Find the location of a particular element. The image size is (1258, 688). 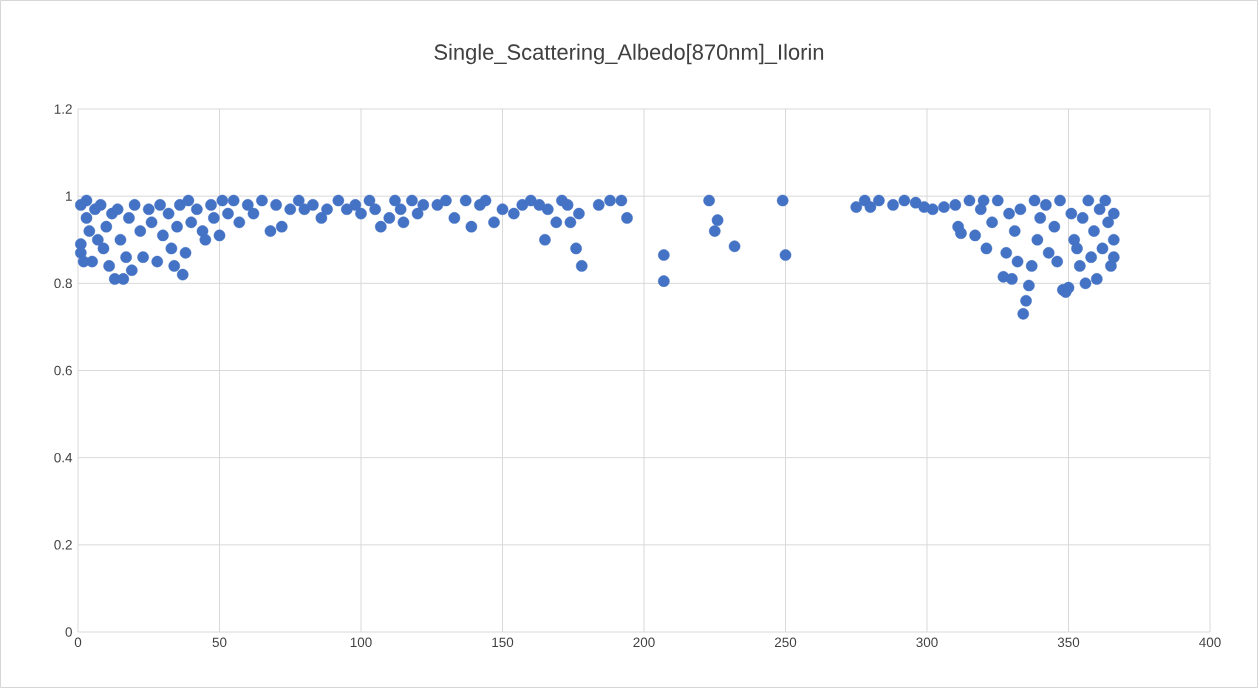

y-tick-label: 0 is located at coordinates (68, 632).